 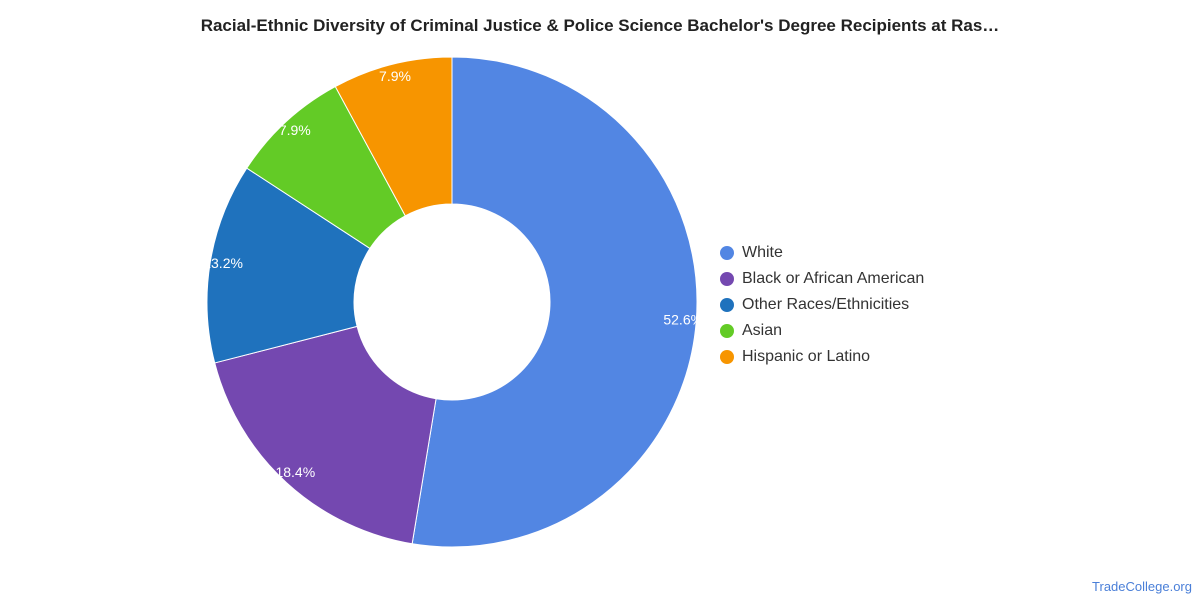 What do you see at coordinates (683, 320) in the screenshot?
I see `slice-label: 52.6%` at bounding box center [683, 320].